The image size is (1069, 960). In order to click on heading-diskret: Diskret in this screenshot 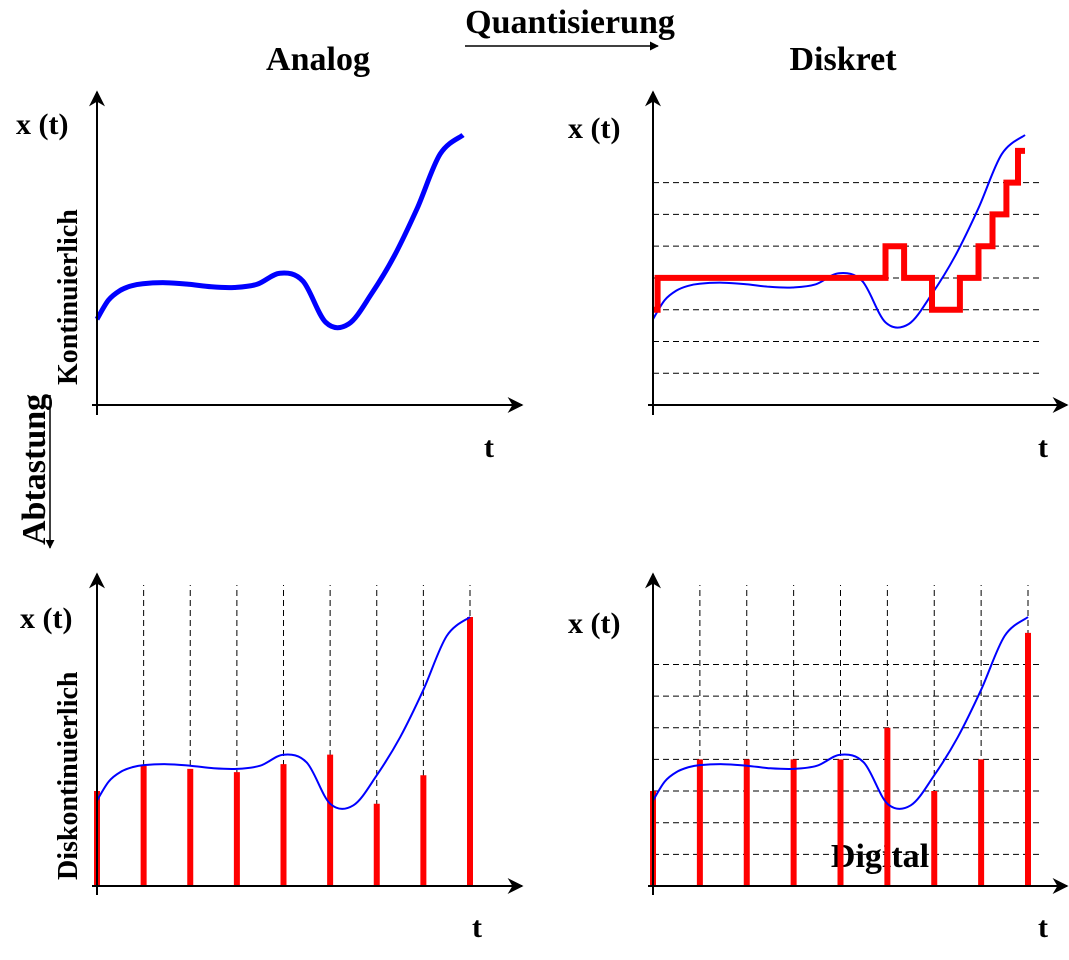, I will do `click(843, 59)`.